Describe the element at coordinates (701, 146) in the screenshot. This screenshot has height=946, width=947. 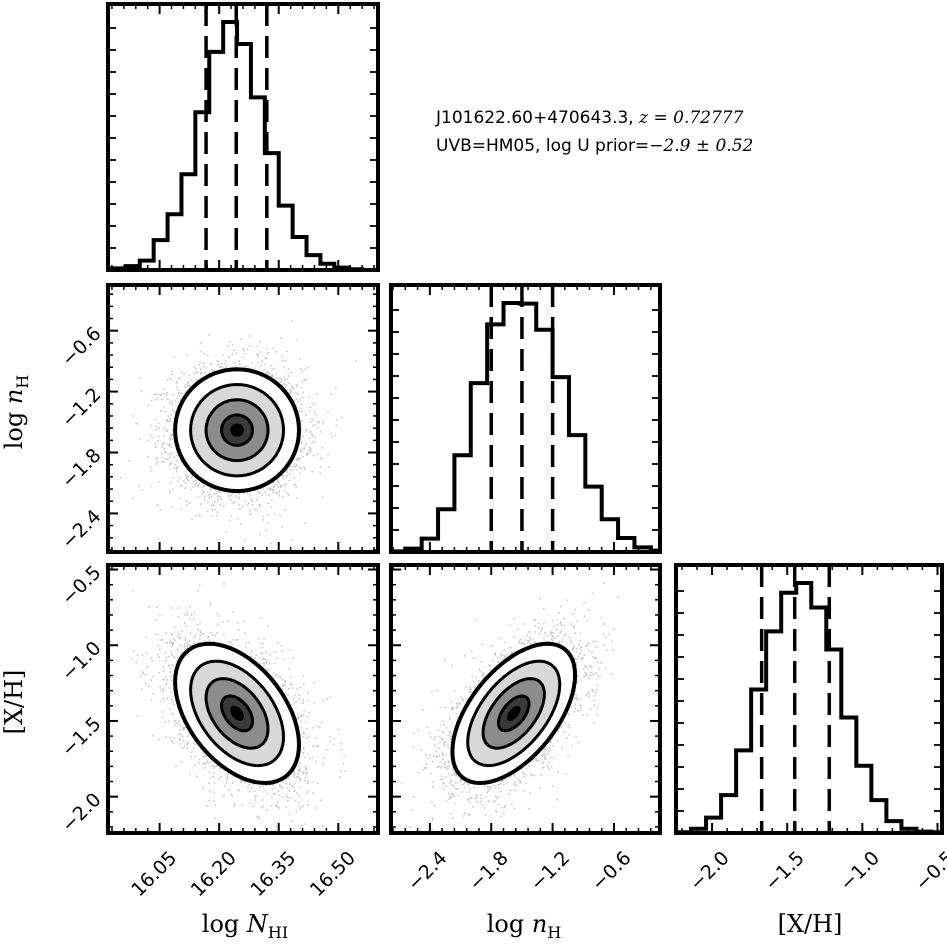
I see `title-line2-prior: −2.9 ± 0.52` at that location.